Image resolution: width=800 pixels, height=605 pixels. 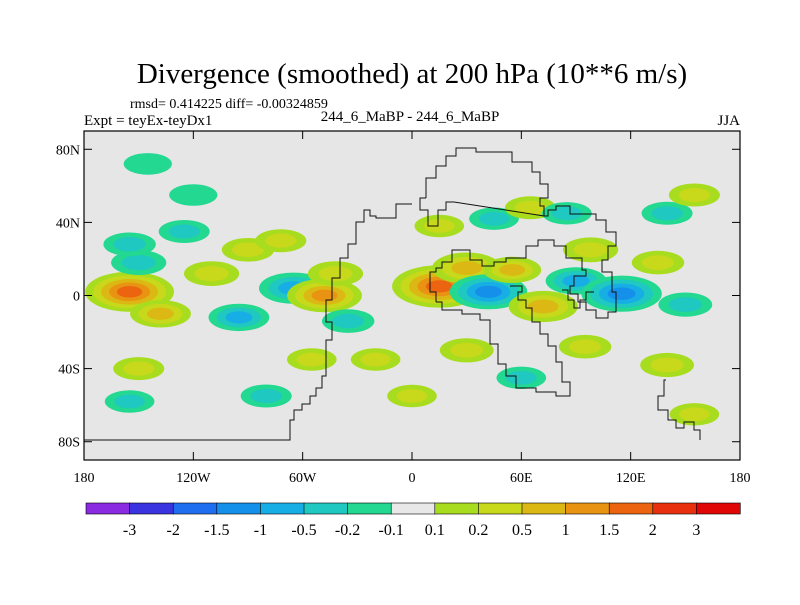 I want to click on colorbar-label: 0.1, so click(x=435, y=530).